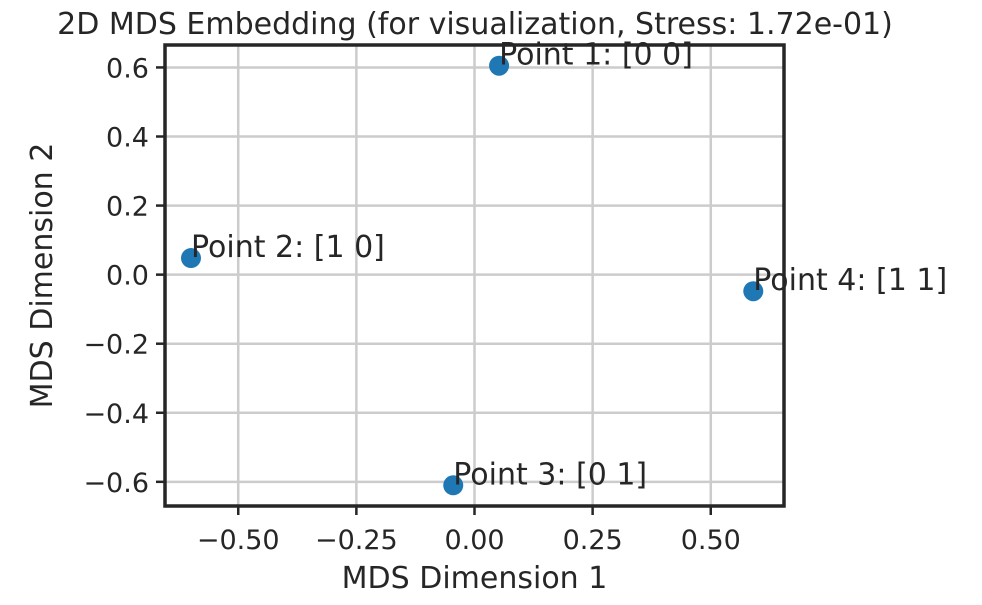 The image size is (982, 605). What do you see at coordinates (475, 578) in the screenshot?
I see `x-axis-label: MDS Dimension 1` at bounding box center [475, 578].